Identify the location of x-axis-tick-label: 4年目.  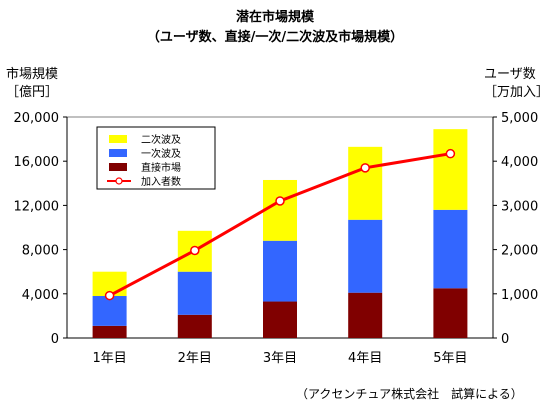
(365, 358).